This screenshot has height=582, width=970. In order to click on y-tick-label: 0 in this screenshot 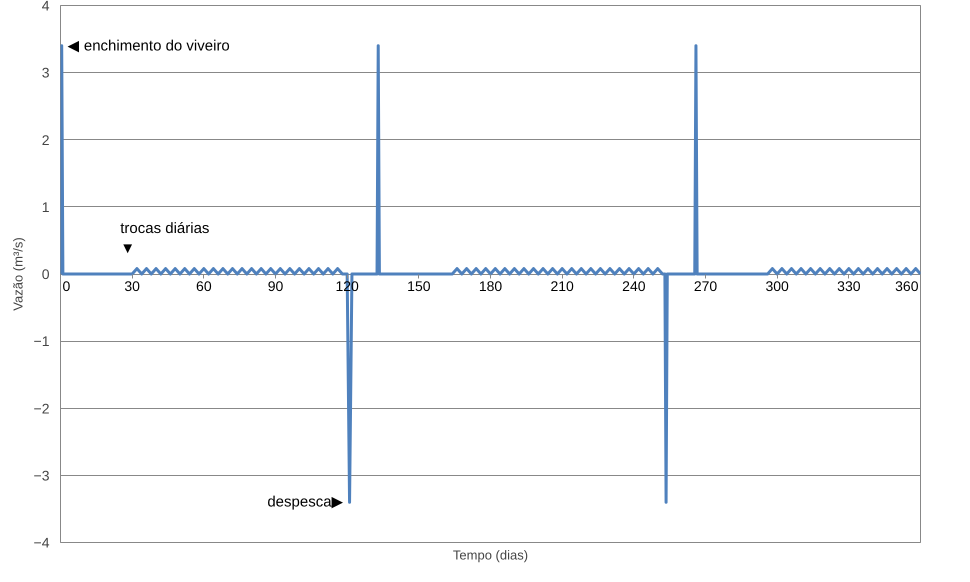, I will do `click(46, 274)`.